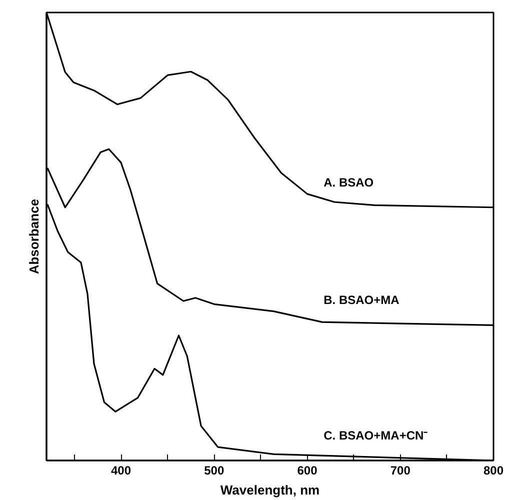 The width and height of the screenshot is (509, 500). Describe the element at coordinates (493, 471) in the screenshot. I see `x-tick-label: 800` at that location.